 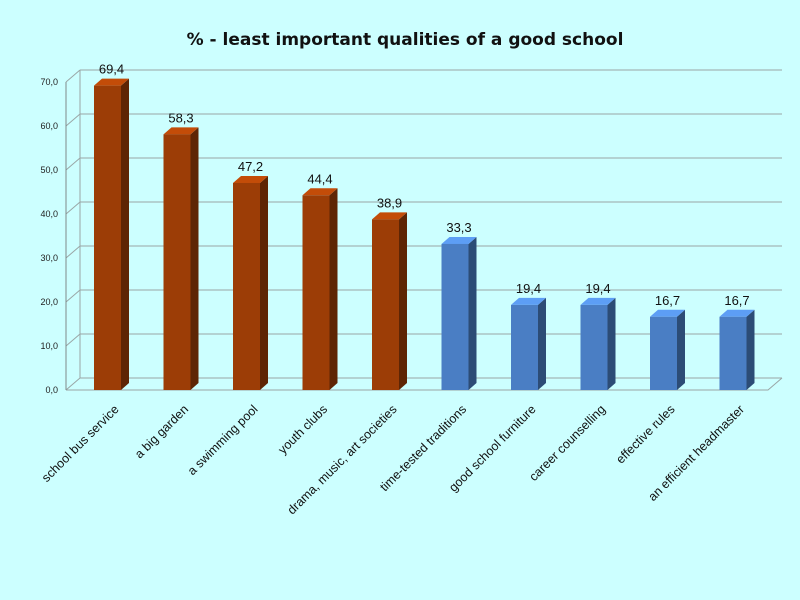 I want to click on chart-floor, so click(x=424, y=384).